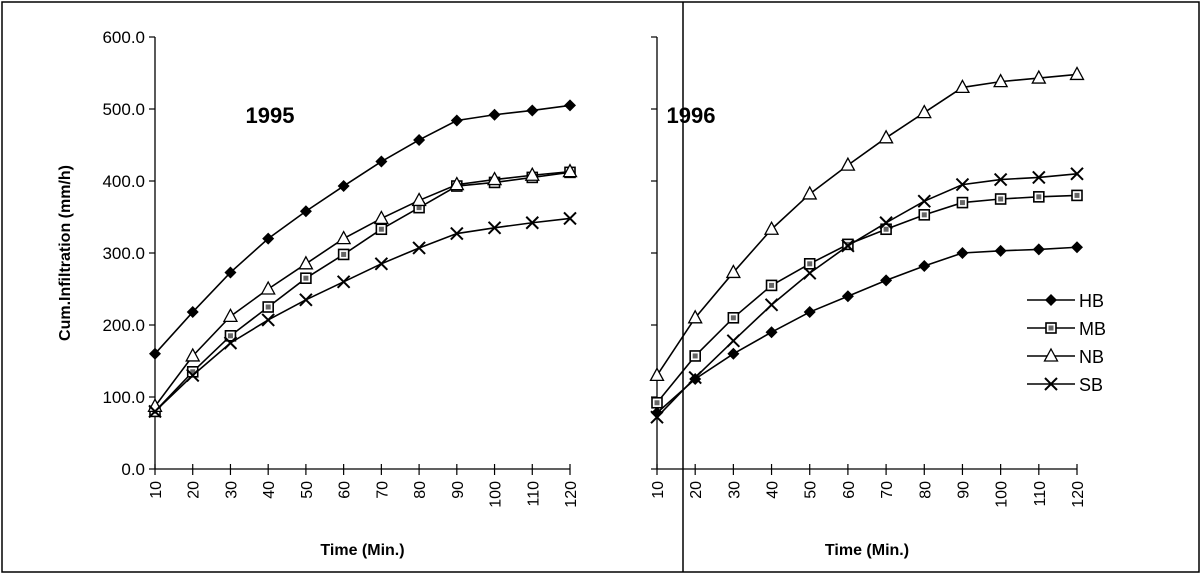 The width and height of the screenshot is (1202, 577). I want to click on series-line-hb, so click(867, 330).